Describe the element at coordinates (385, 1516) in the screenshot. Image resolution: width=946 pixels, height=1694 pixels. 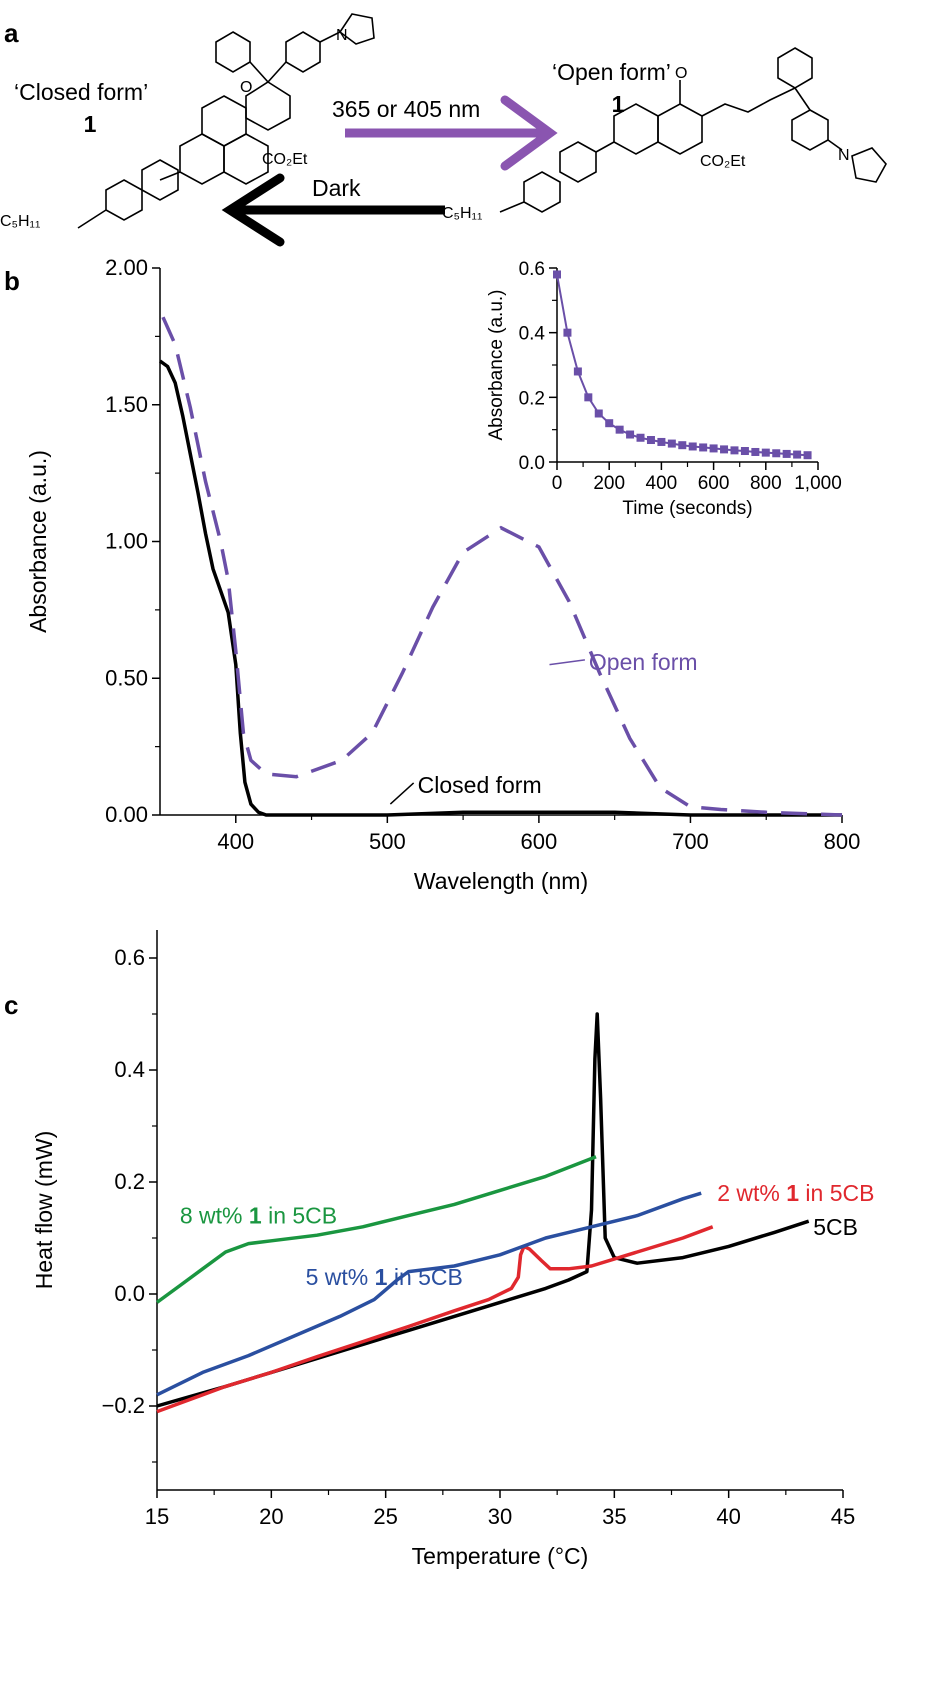
I see `x-tick-label: 25` at that location.